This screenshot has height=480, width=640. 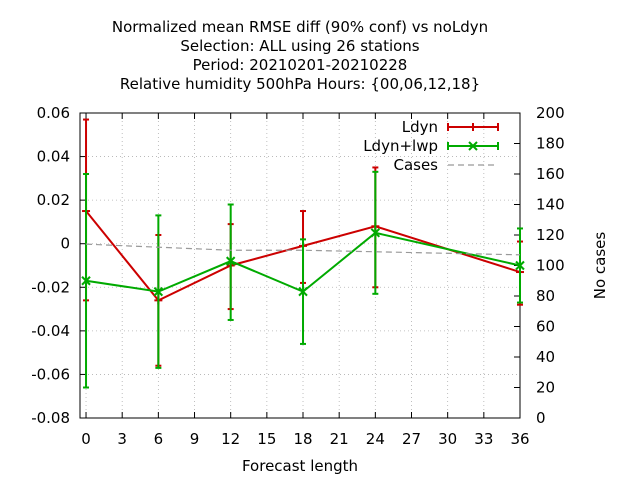 I want to click on x-tick-label: 3, so click(x=122, y=439).